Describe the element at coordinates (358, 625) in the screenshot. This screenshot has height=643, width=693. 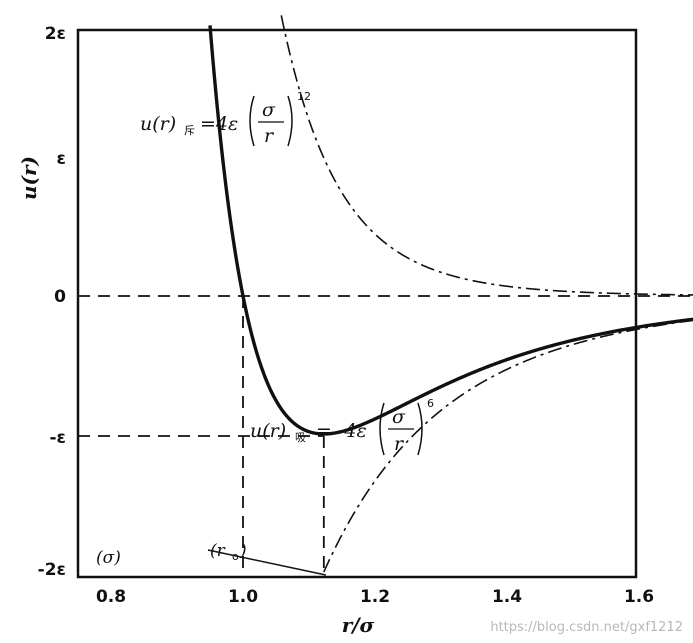
I see `x-axis-label: r/σ` at that location.